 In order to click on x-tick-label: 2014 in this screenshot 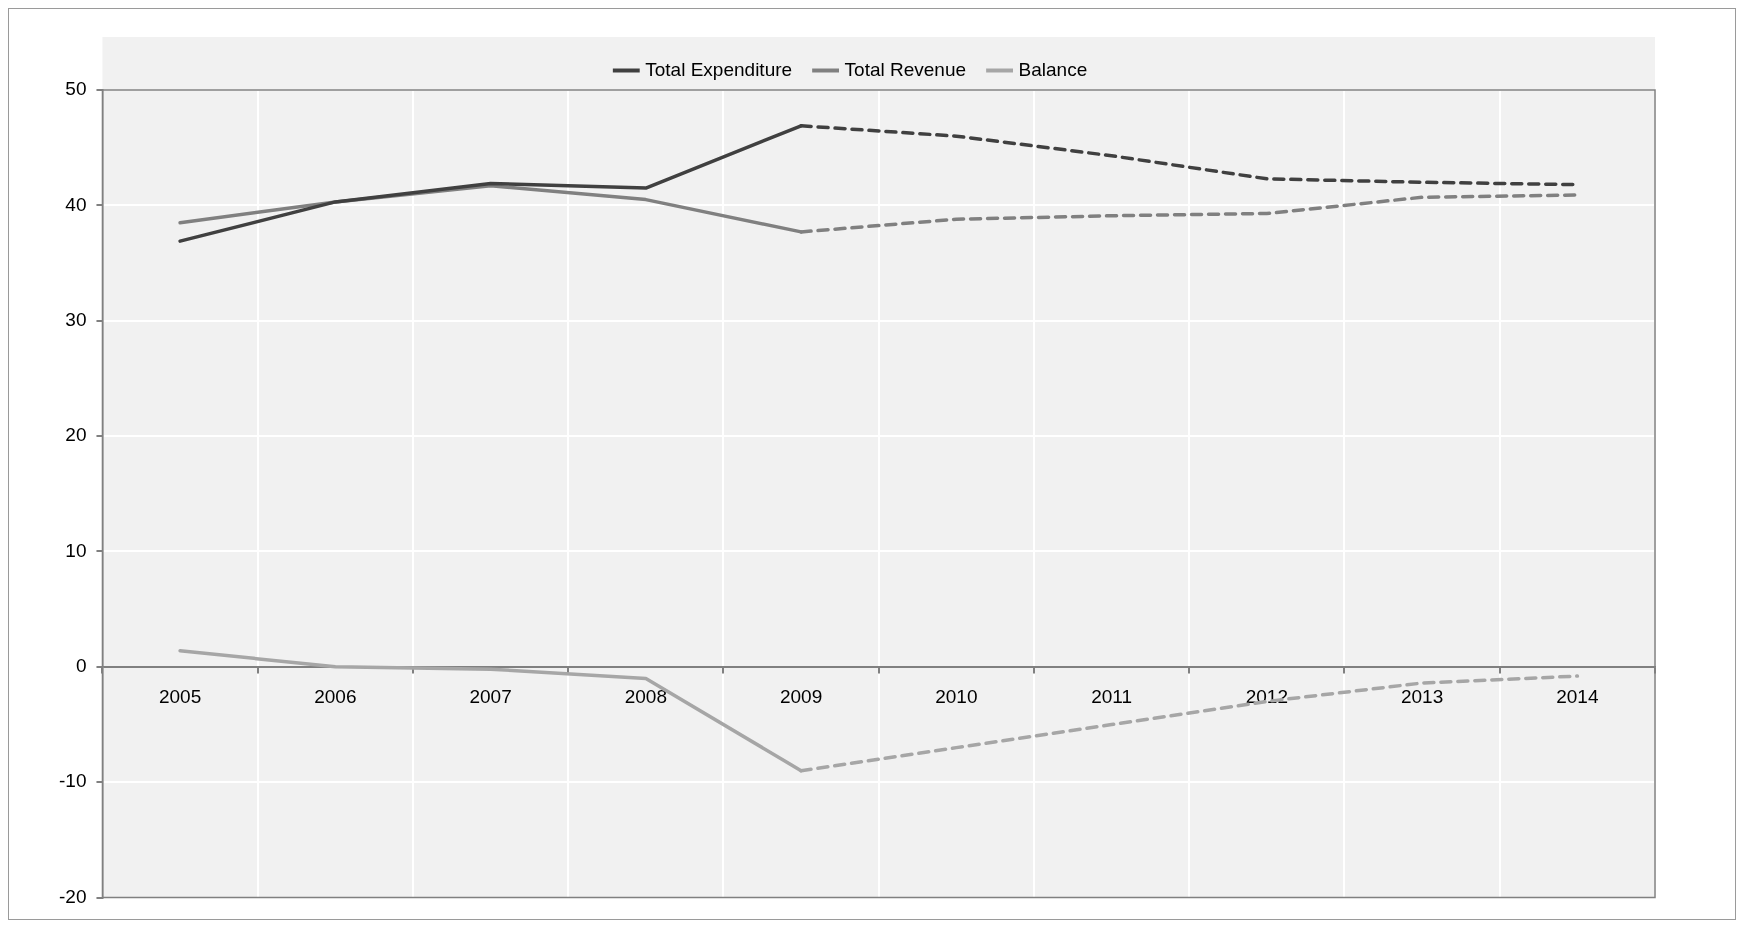, I will do `click(1577, 697)`.